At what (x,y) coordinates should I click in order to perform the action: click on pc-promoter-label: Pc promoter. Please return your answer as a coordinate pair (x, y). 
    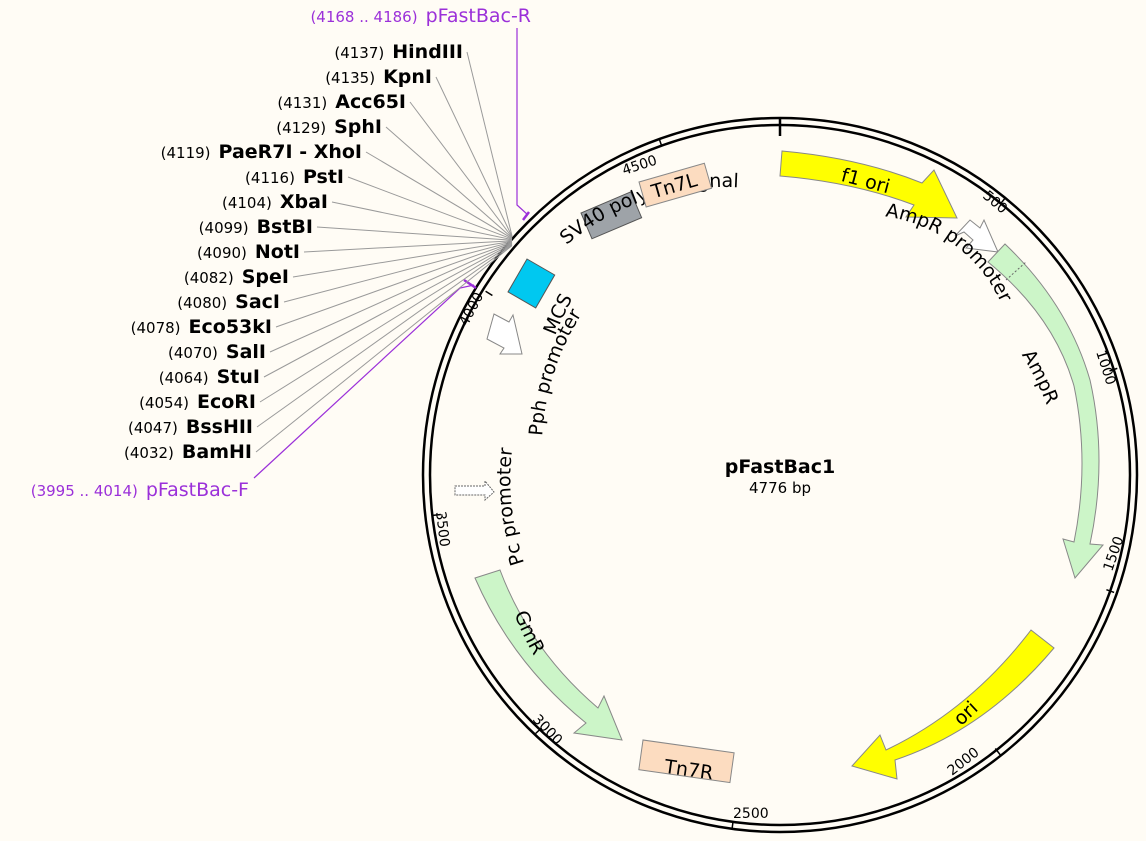
    Looking at the image, I should click on (511, 508).